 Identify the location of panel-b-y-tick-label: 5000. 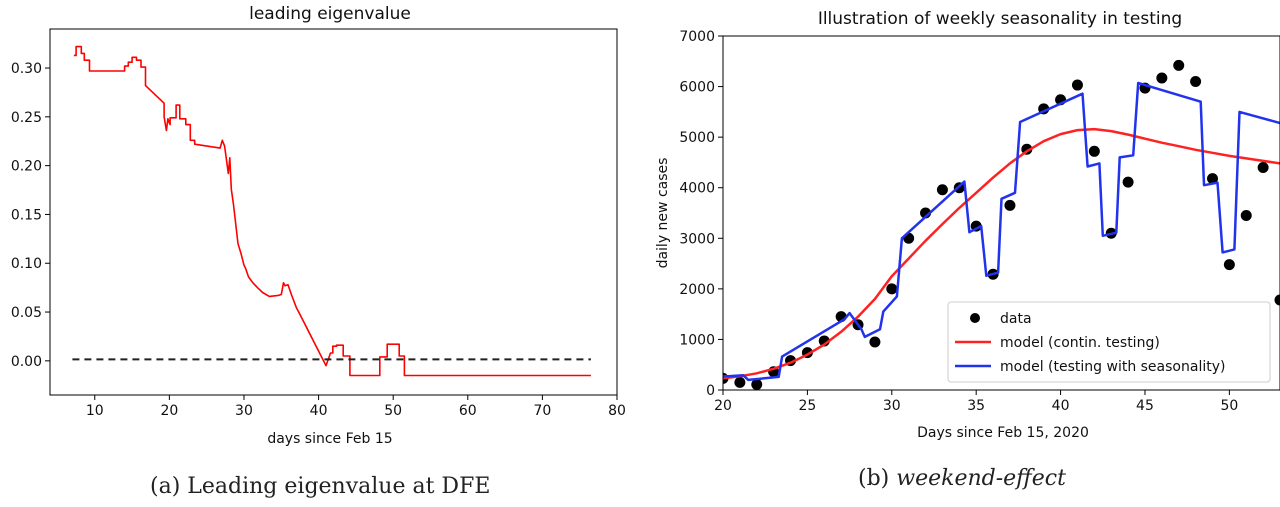
(697, 138).